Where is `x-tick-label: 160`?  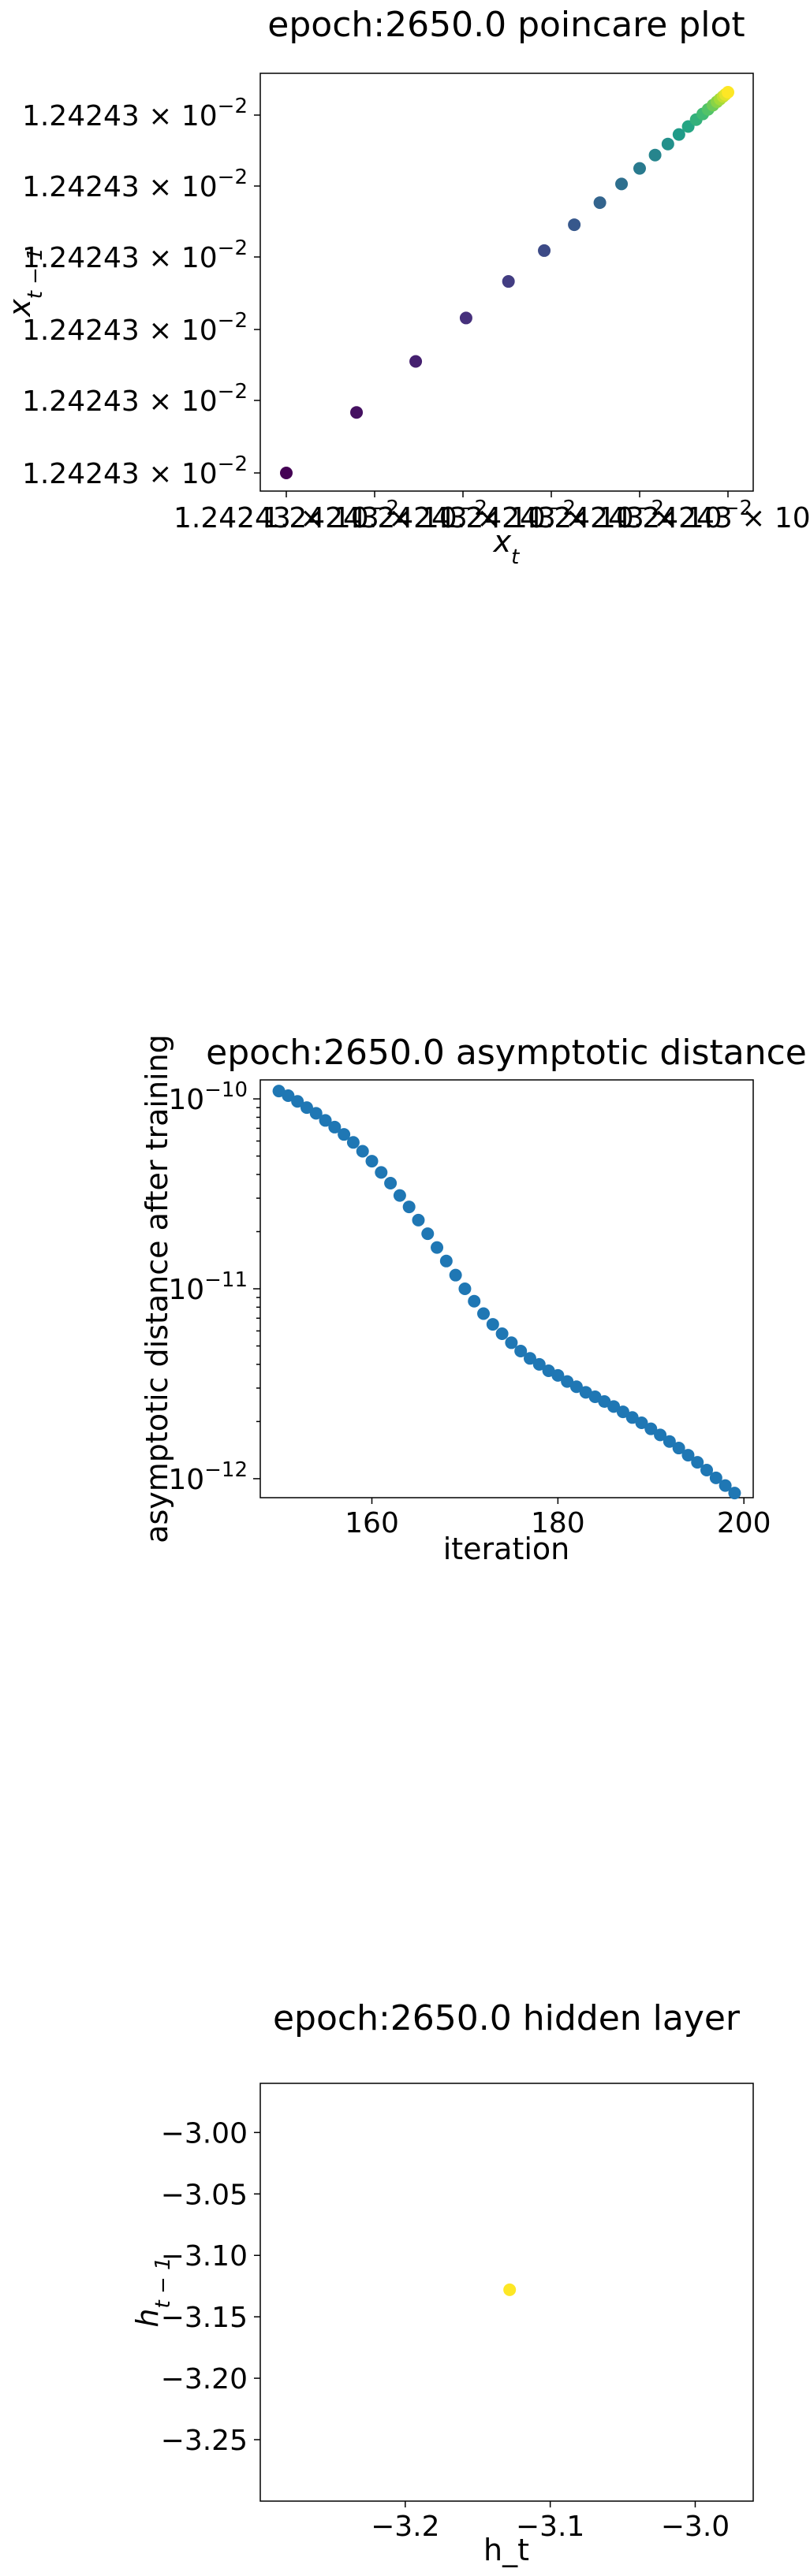
x-tick-label: 160 is located at coordinates (372, 1523).